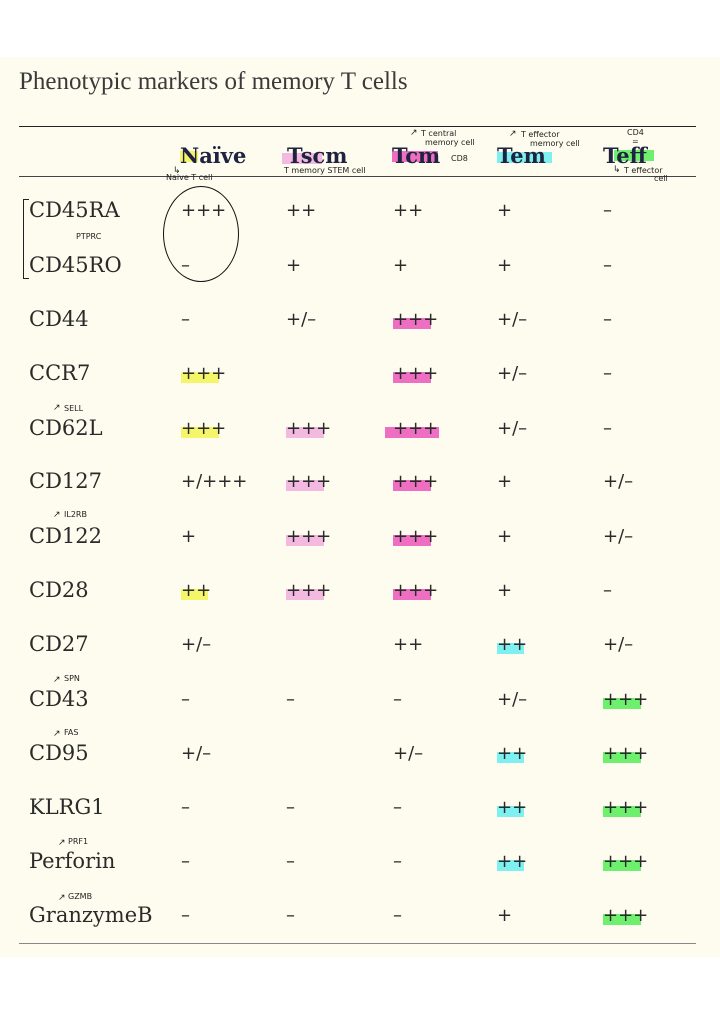 The width and height of the screenshot is (720, 1017). I want to click on marker-name: CD95, so click(59, 753).